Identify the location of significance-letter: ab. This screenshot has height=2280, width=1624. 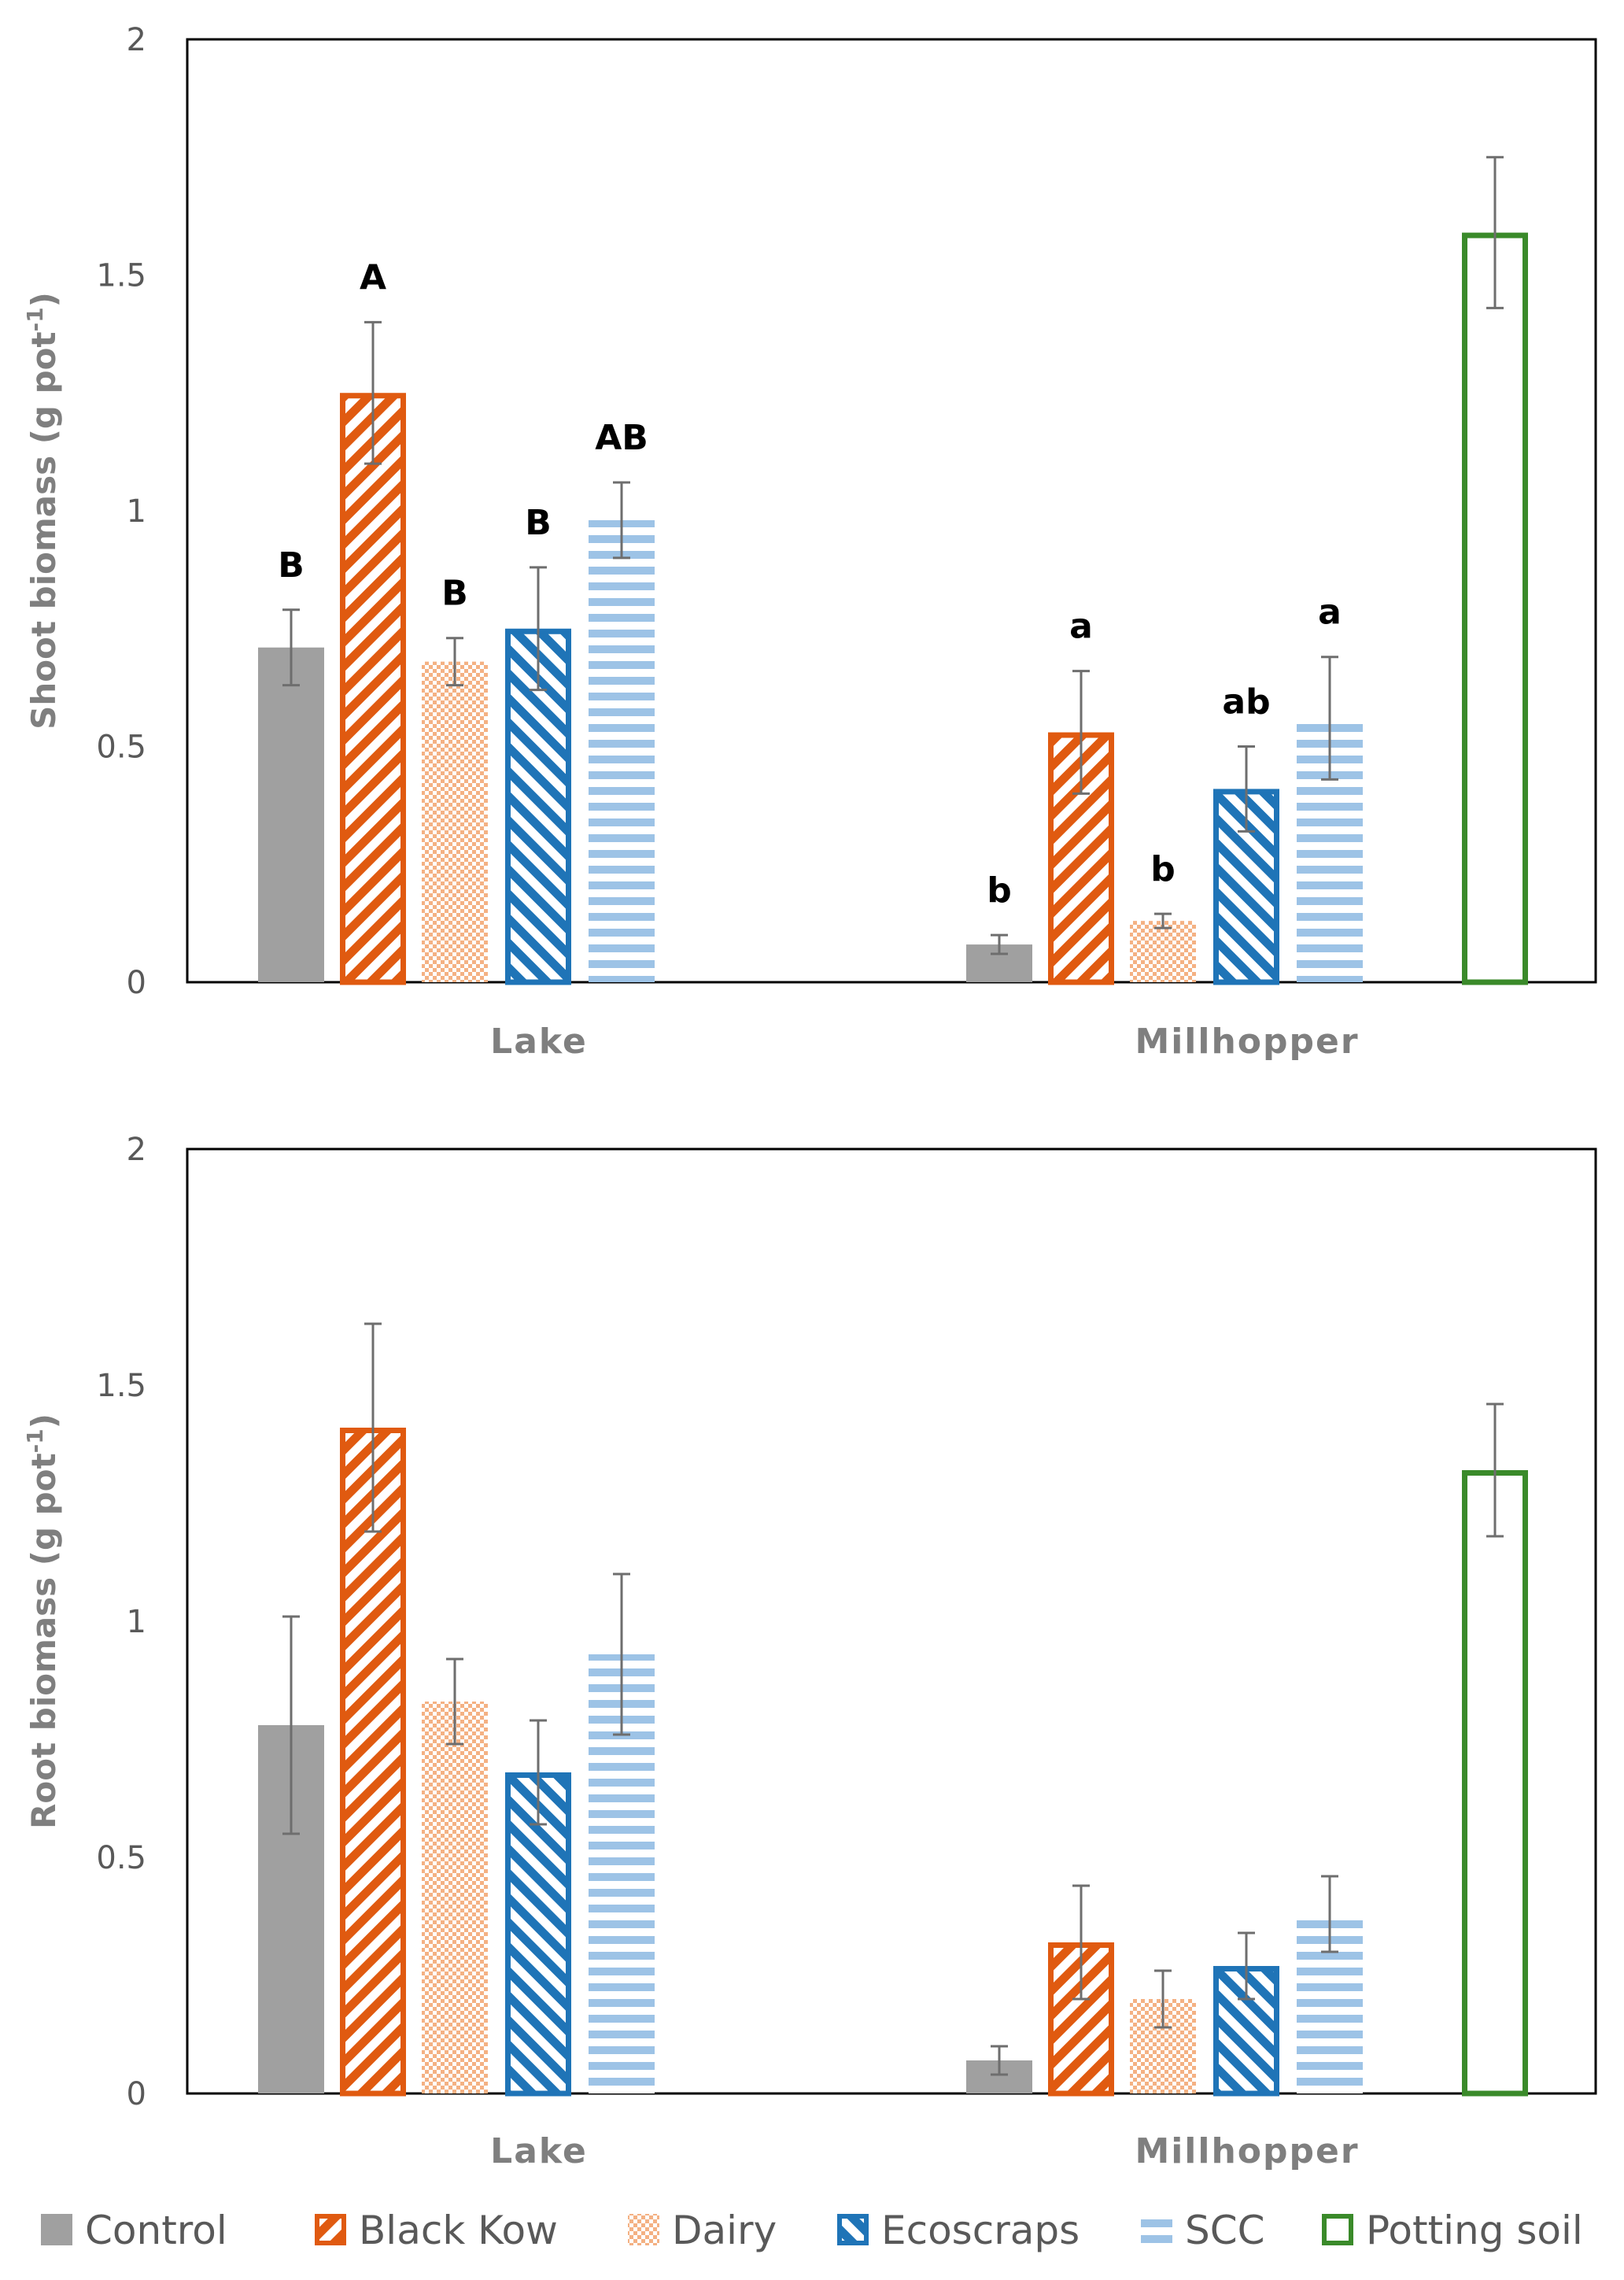
(1246, 702).